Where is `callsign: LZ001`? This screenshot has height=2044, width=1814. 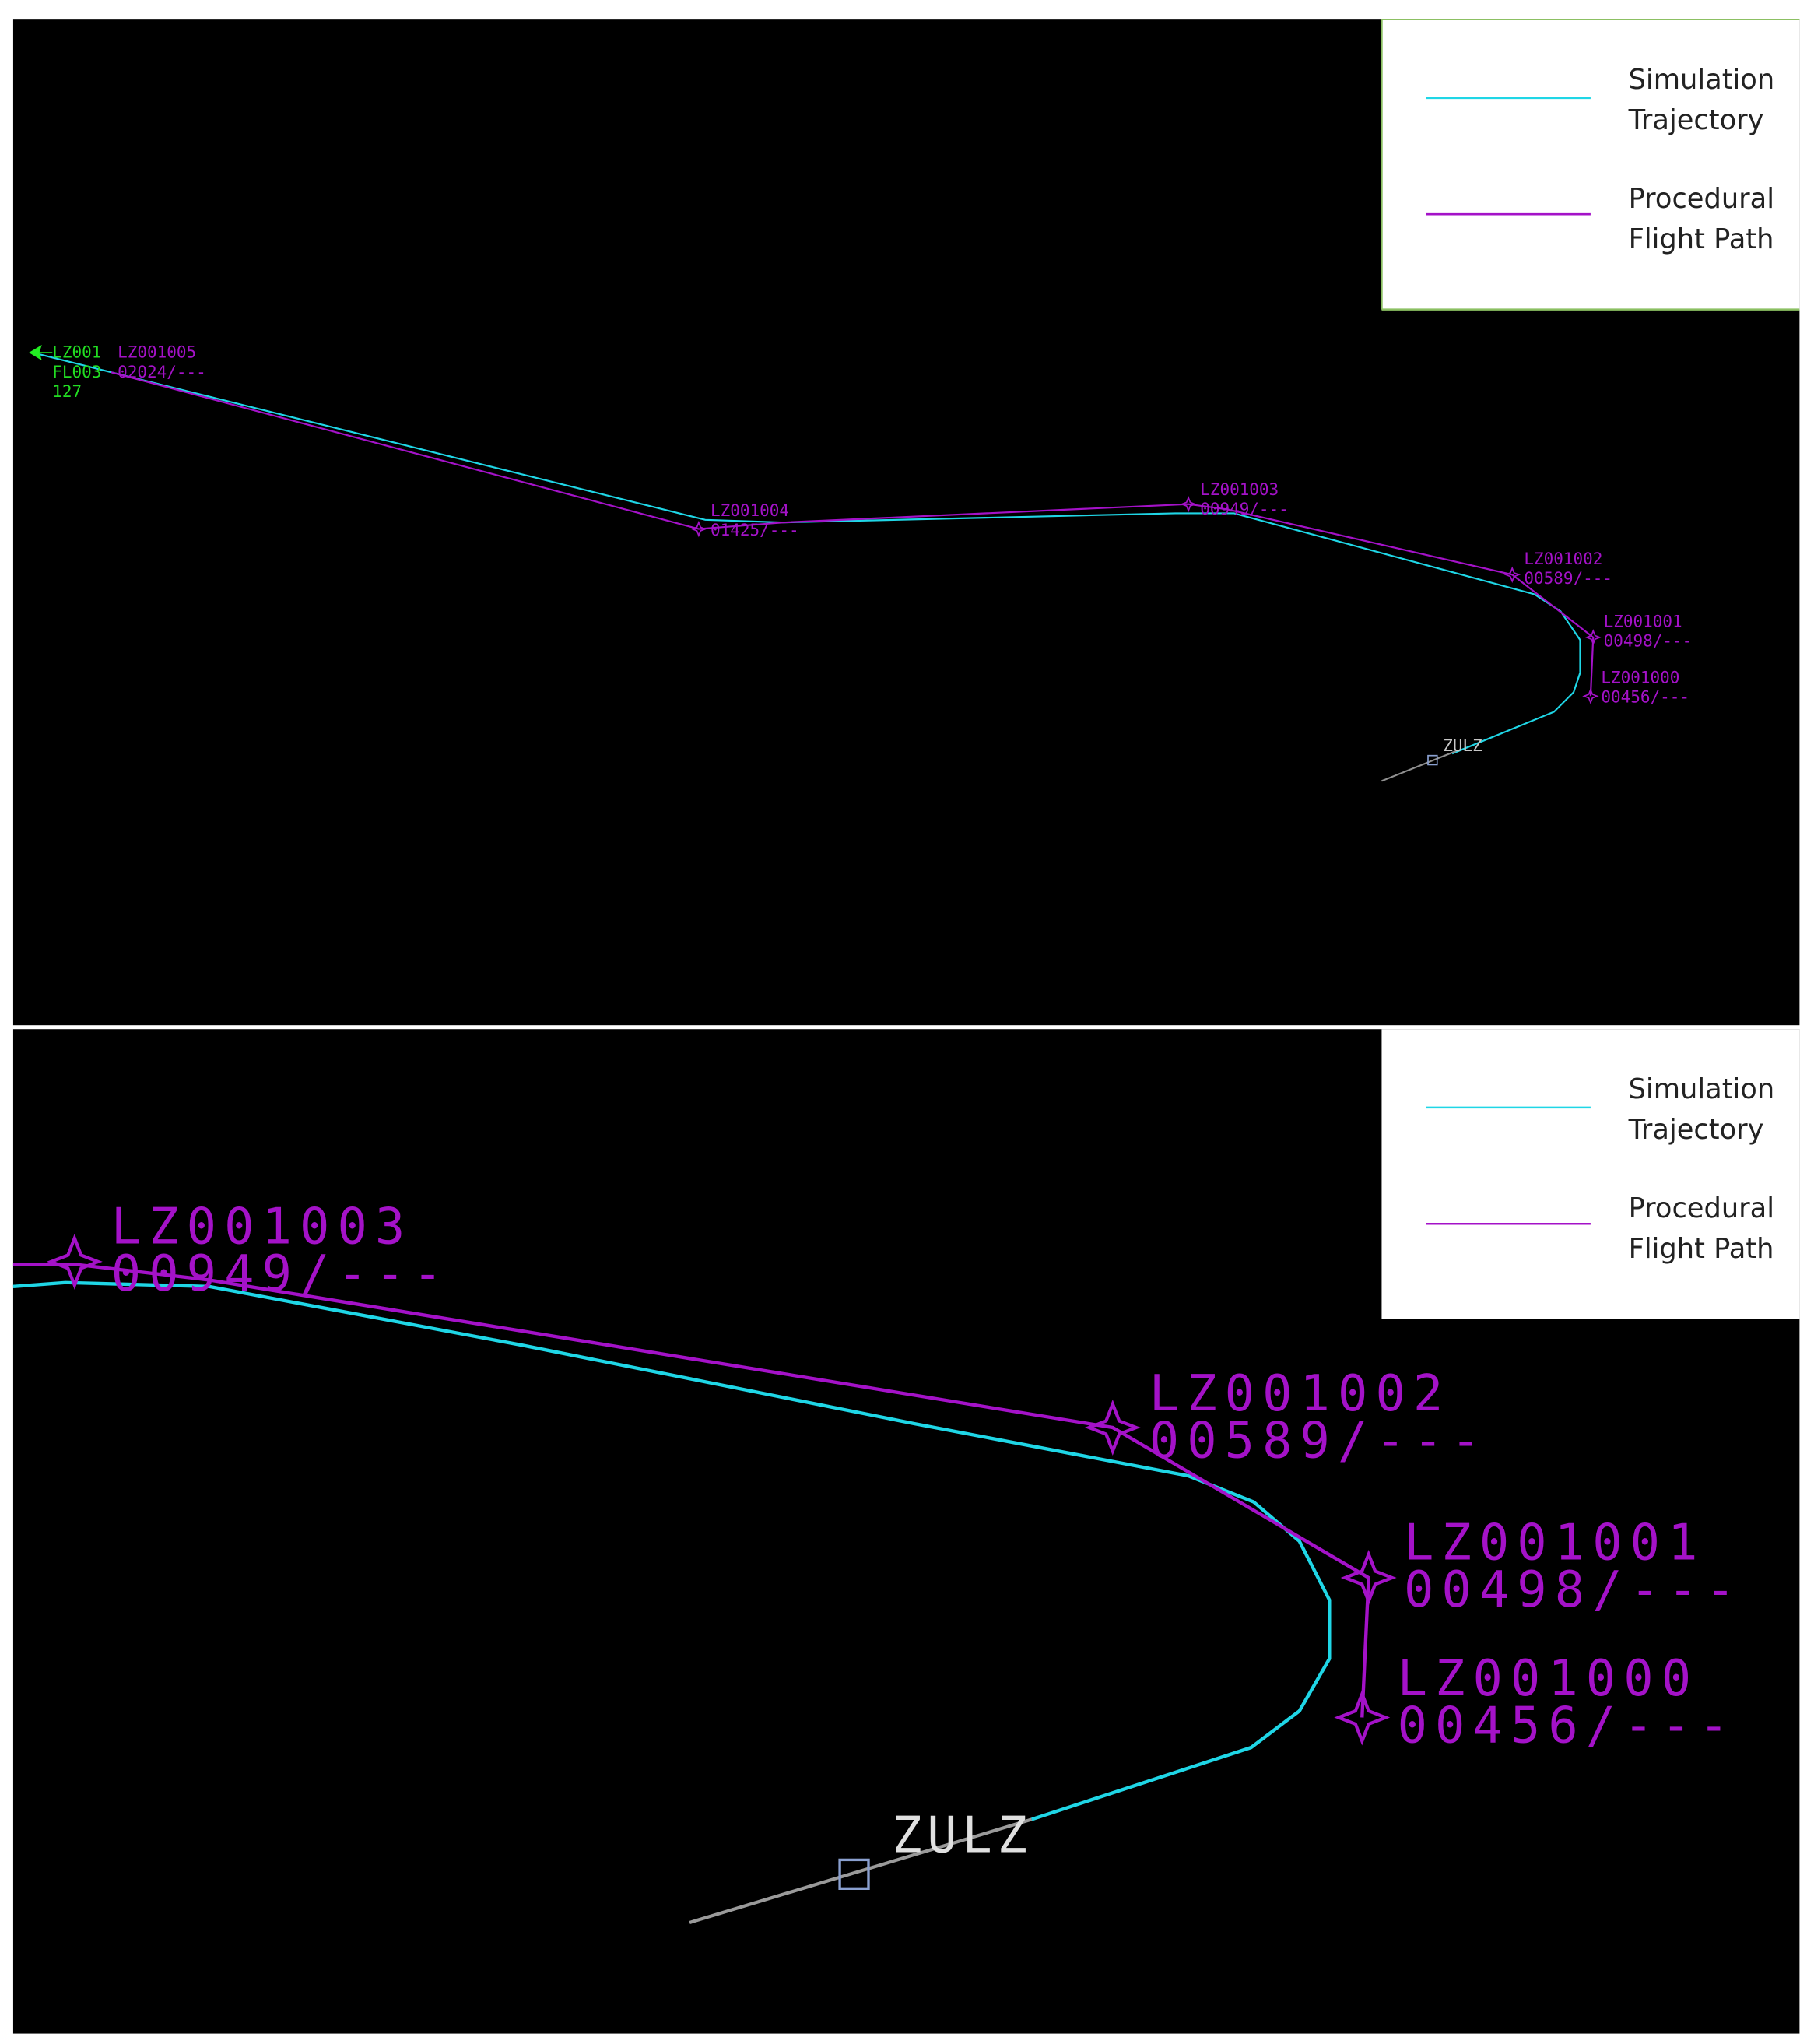
callsign: LZ001 is located at coordinates (76, 352).